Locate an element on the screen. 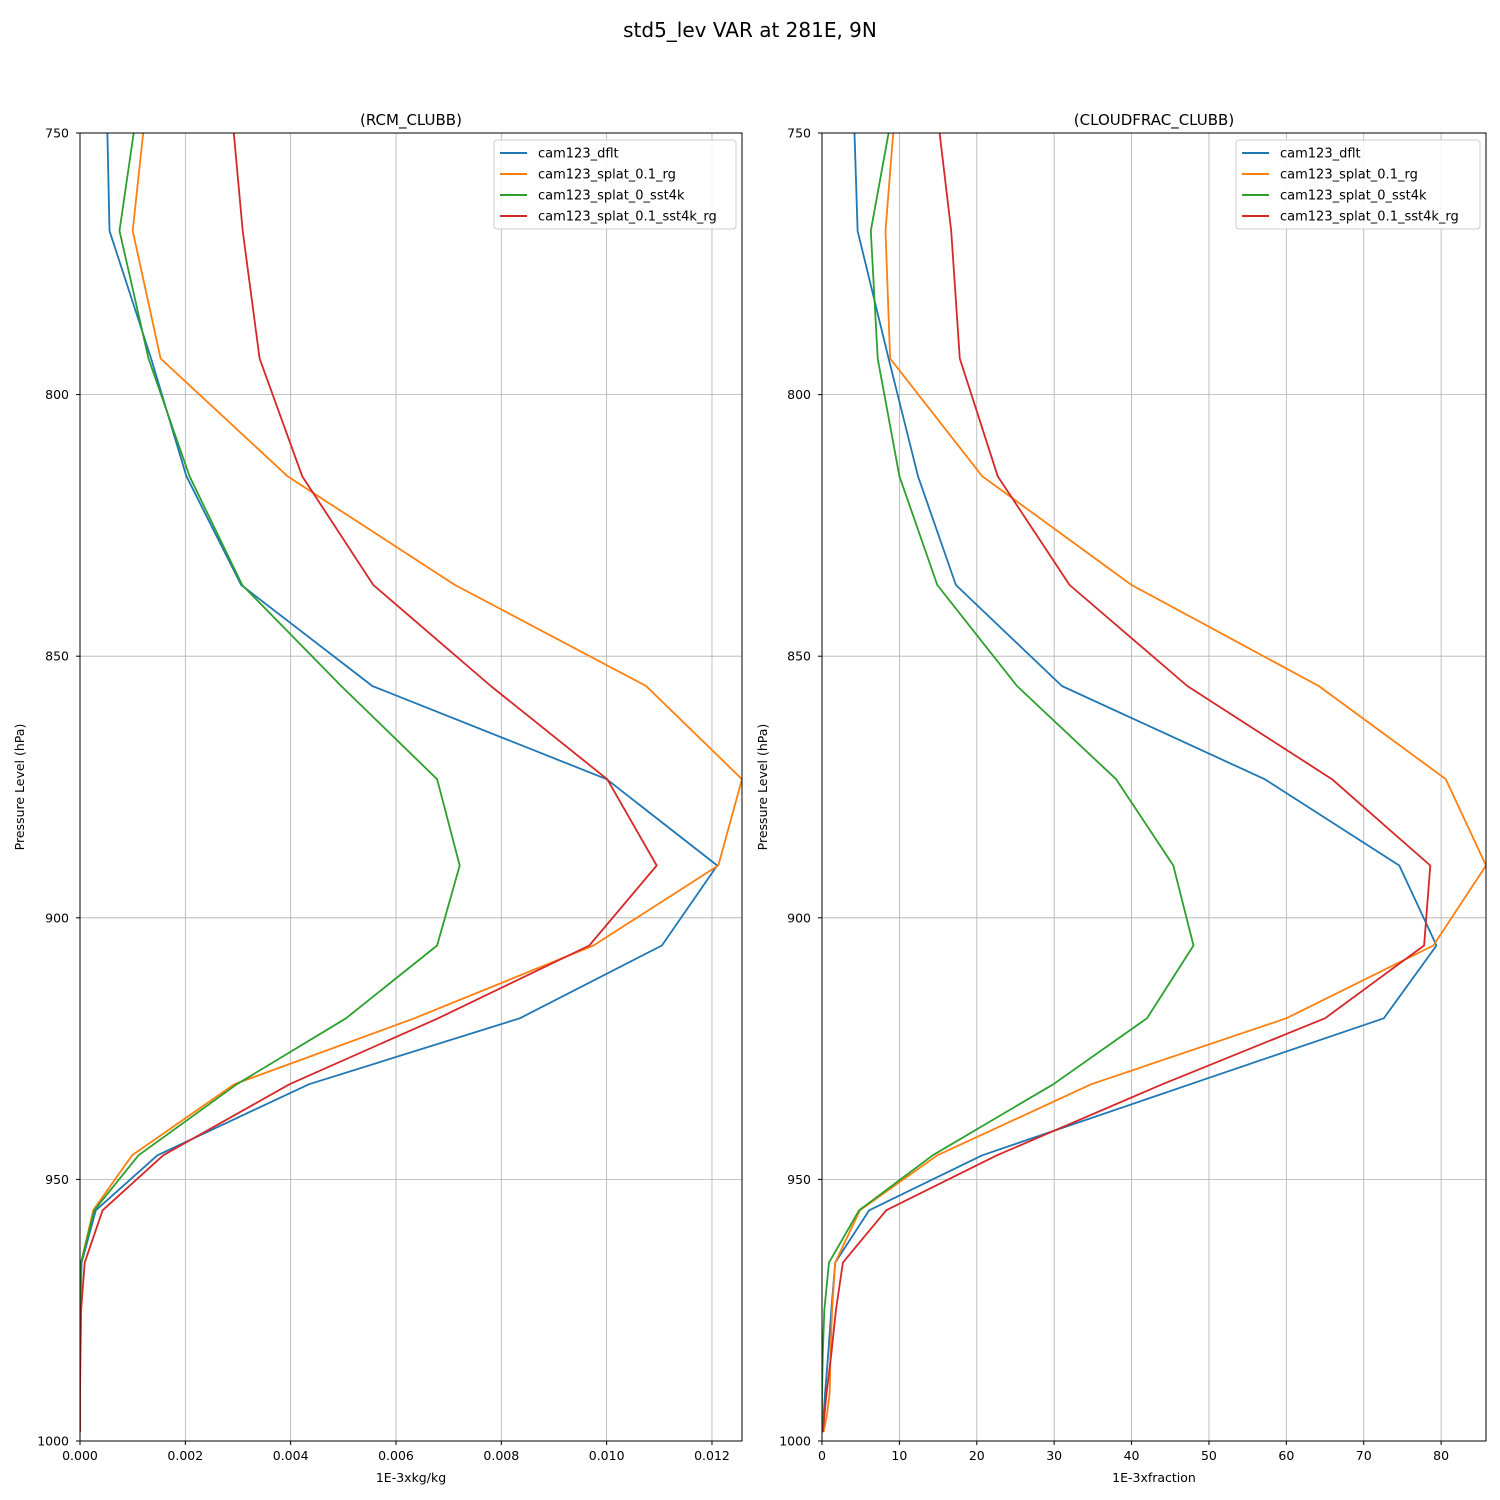 This screenshot has width=1500, height=1500. panel-title: (CLOUDFRAC_CLUBB) is located at coordinates (1154, 120).